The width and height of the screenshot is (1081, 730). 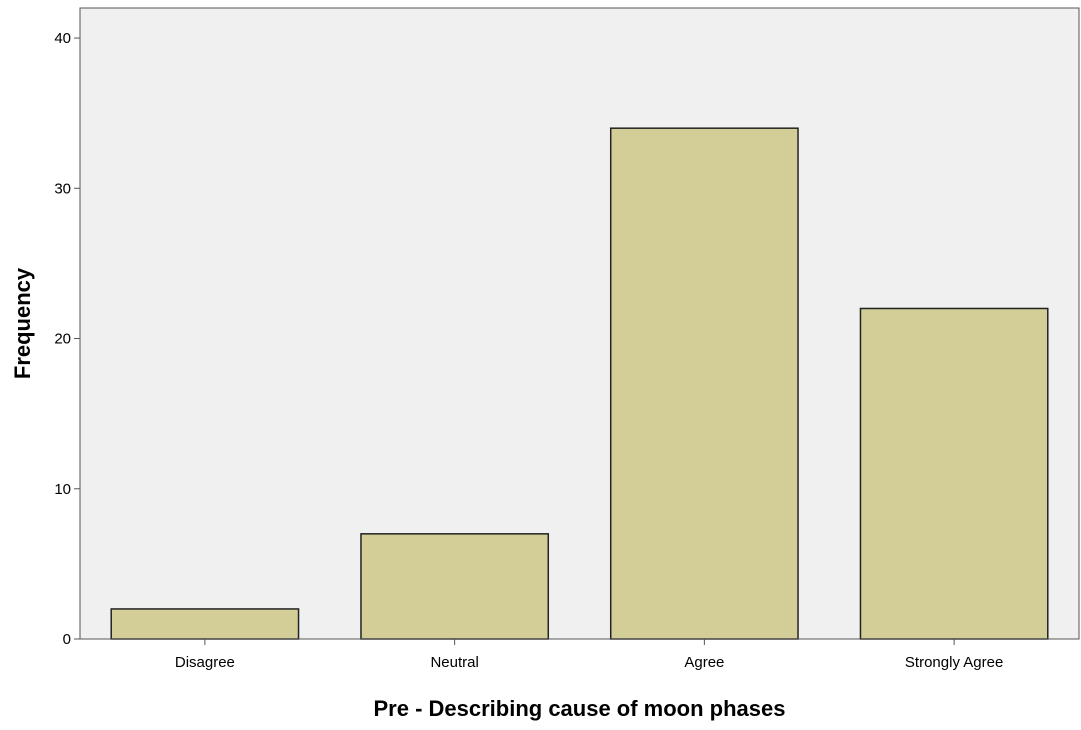 What do you see at coordinates (205, 662) in the screenshot?
I see `x-tick-label: Disagree` at bounding box center [205, 662].